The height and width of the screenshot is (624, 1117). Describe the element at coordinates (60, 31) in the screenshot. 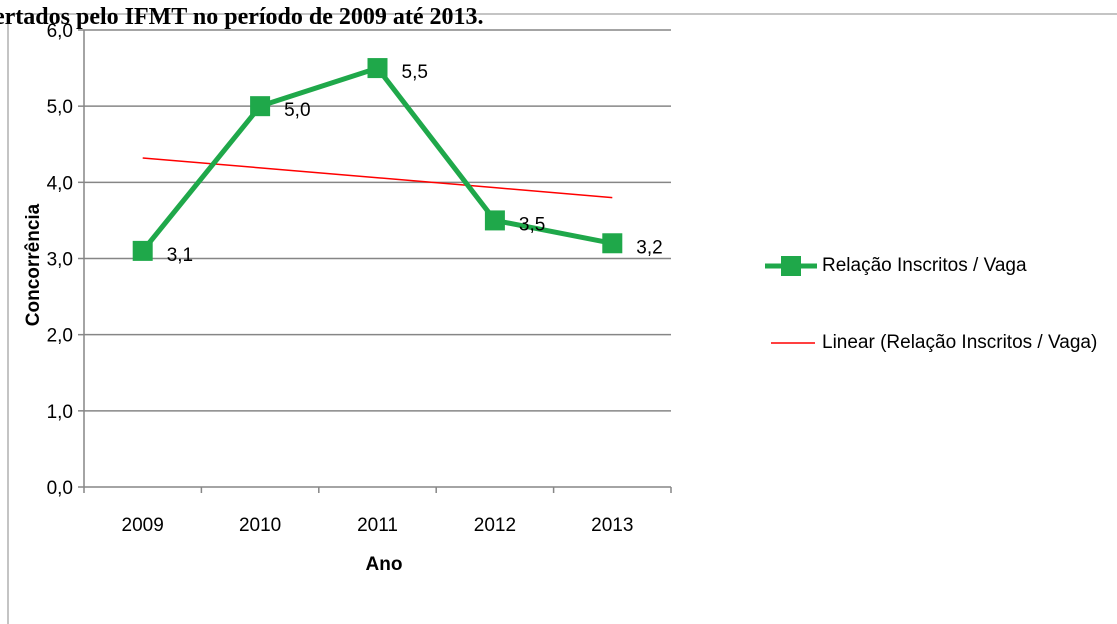

I see `y-tick-label: 6,0` at that location.